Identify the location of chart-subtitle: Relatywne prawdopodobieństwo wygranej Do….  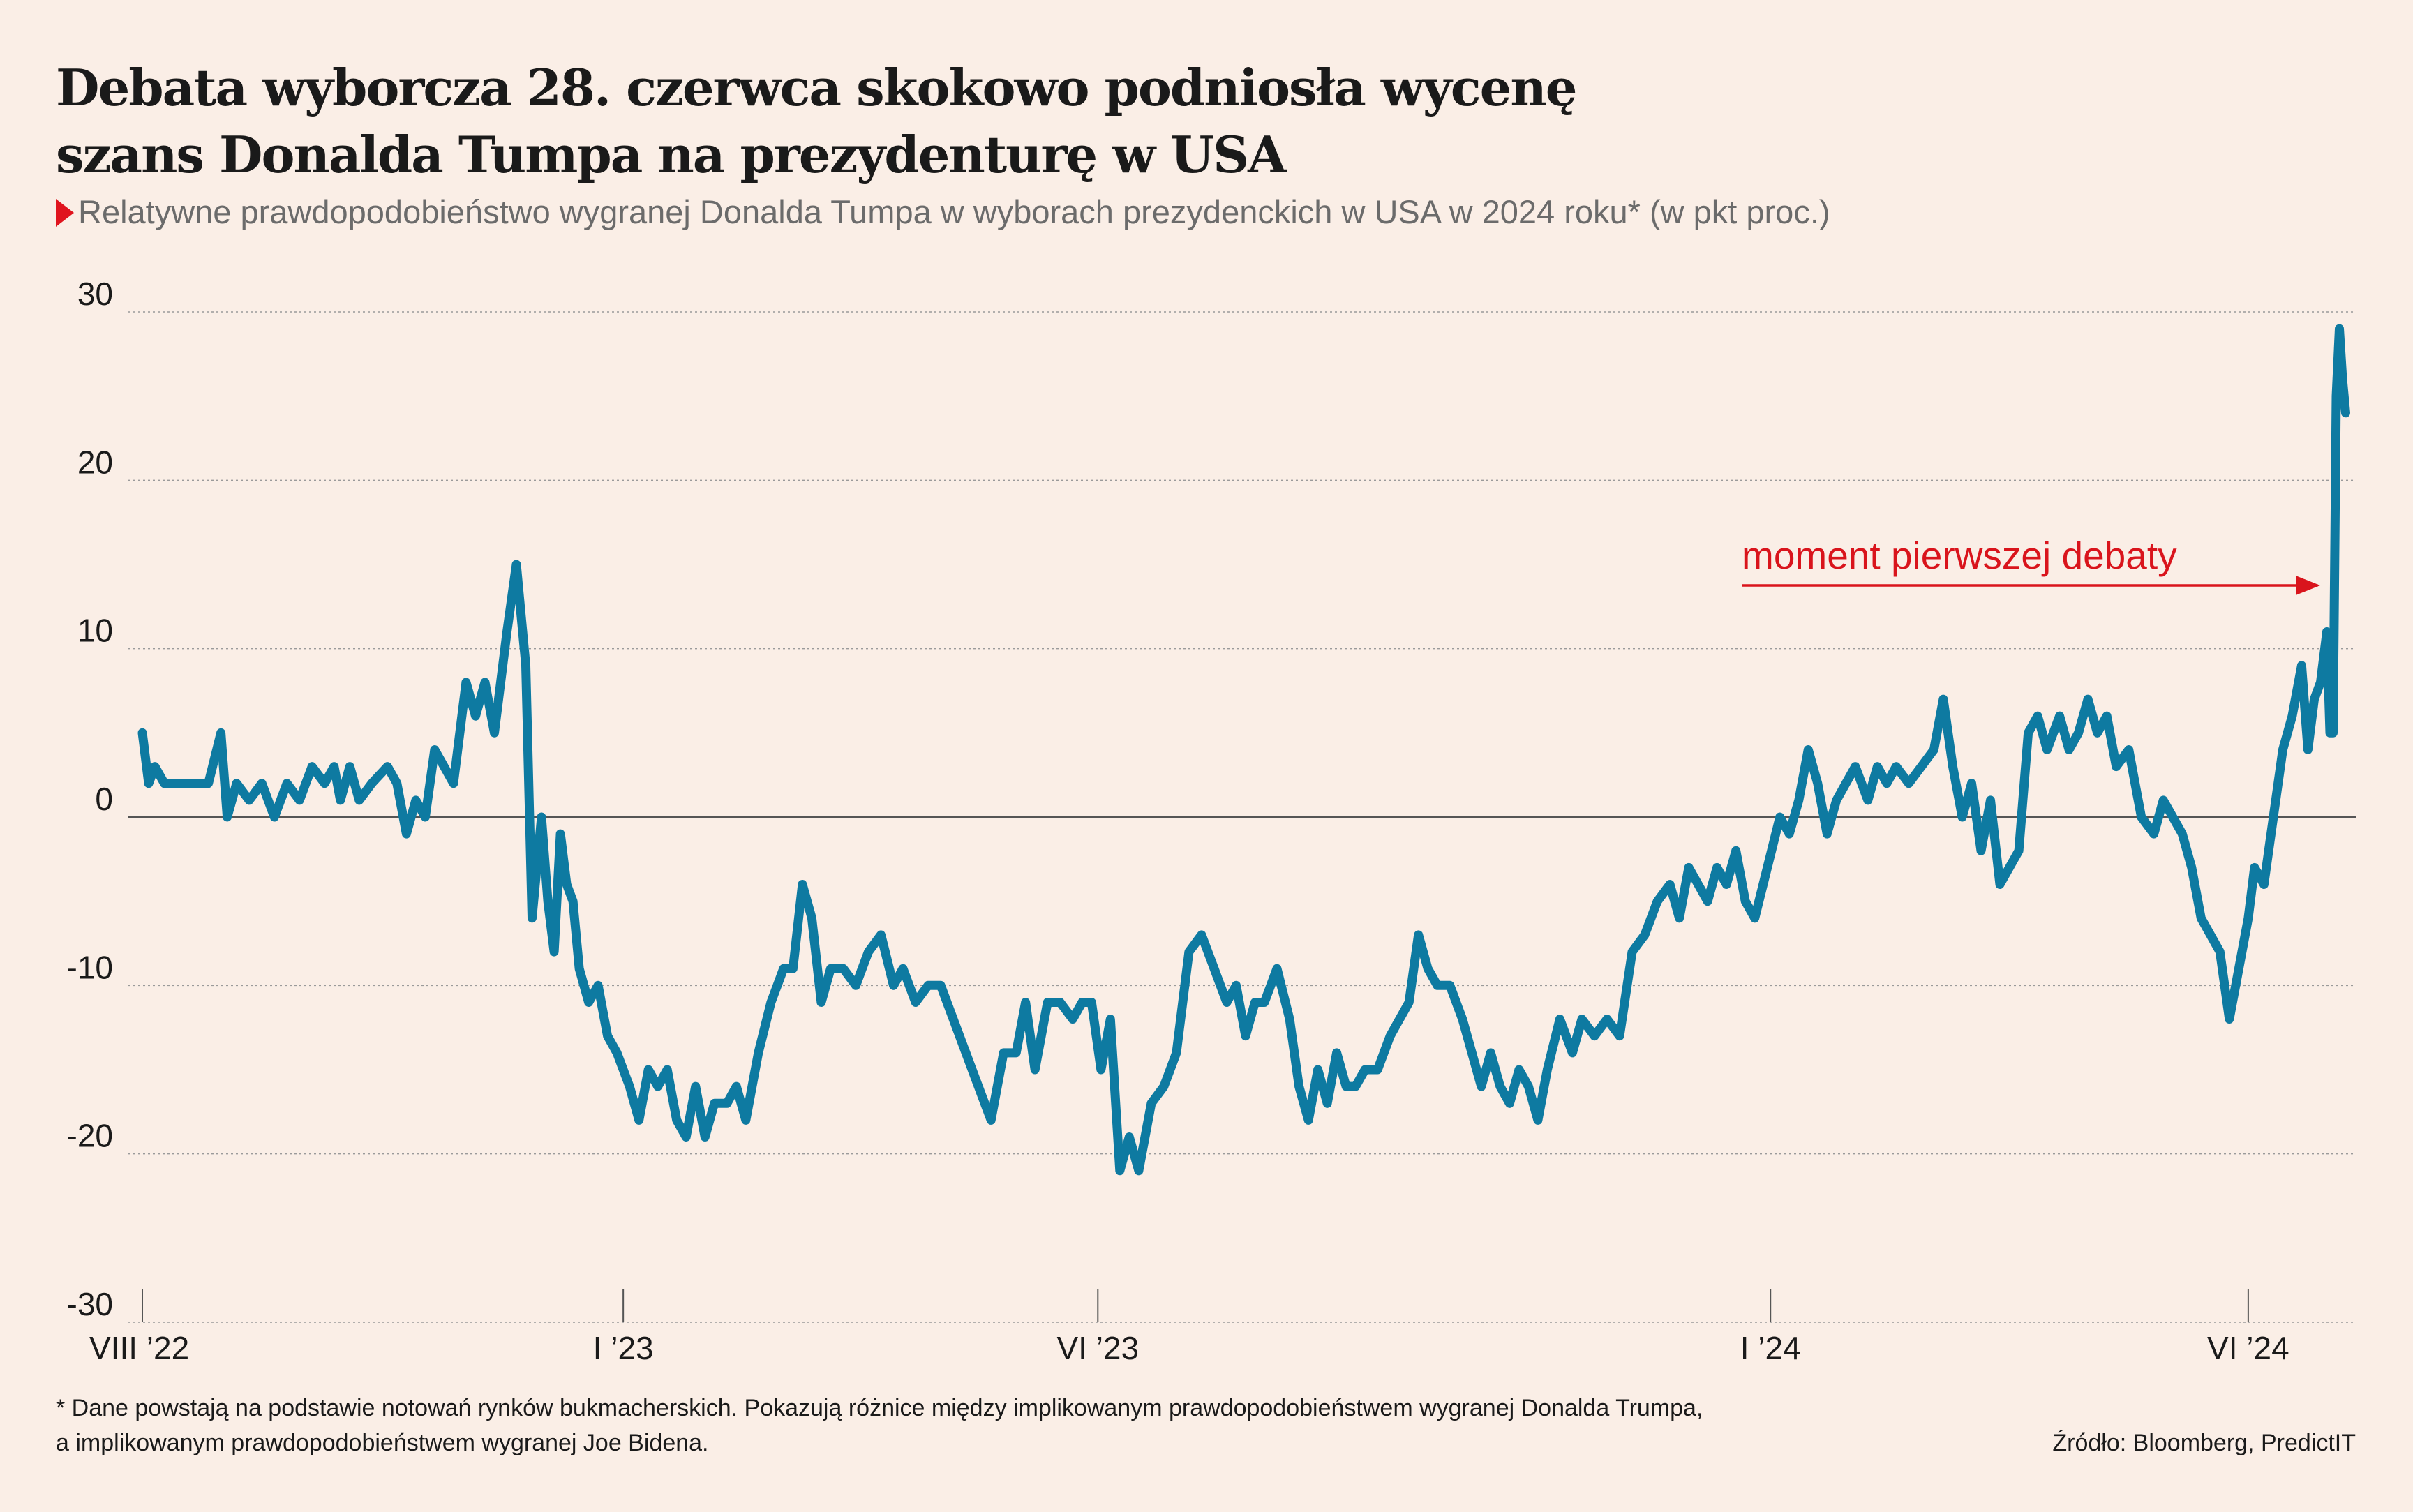
(1207, 212).